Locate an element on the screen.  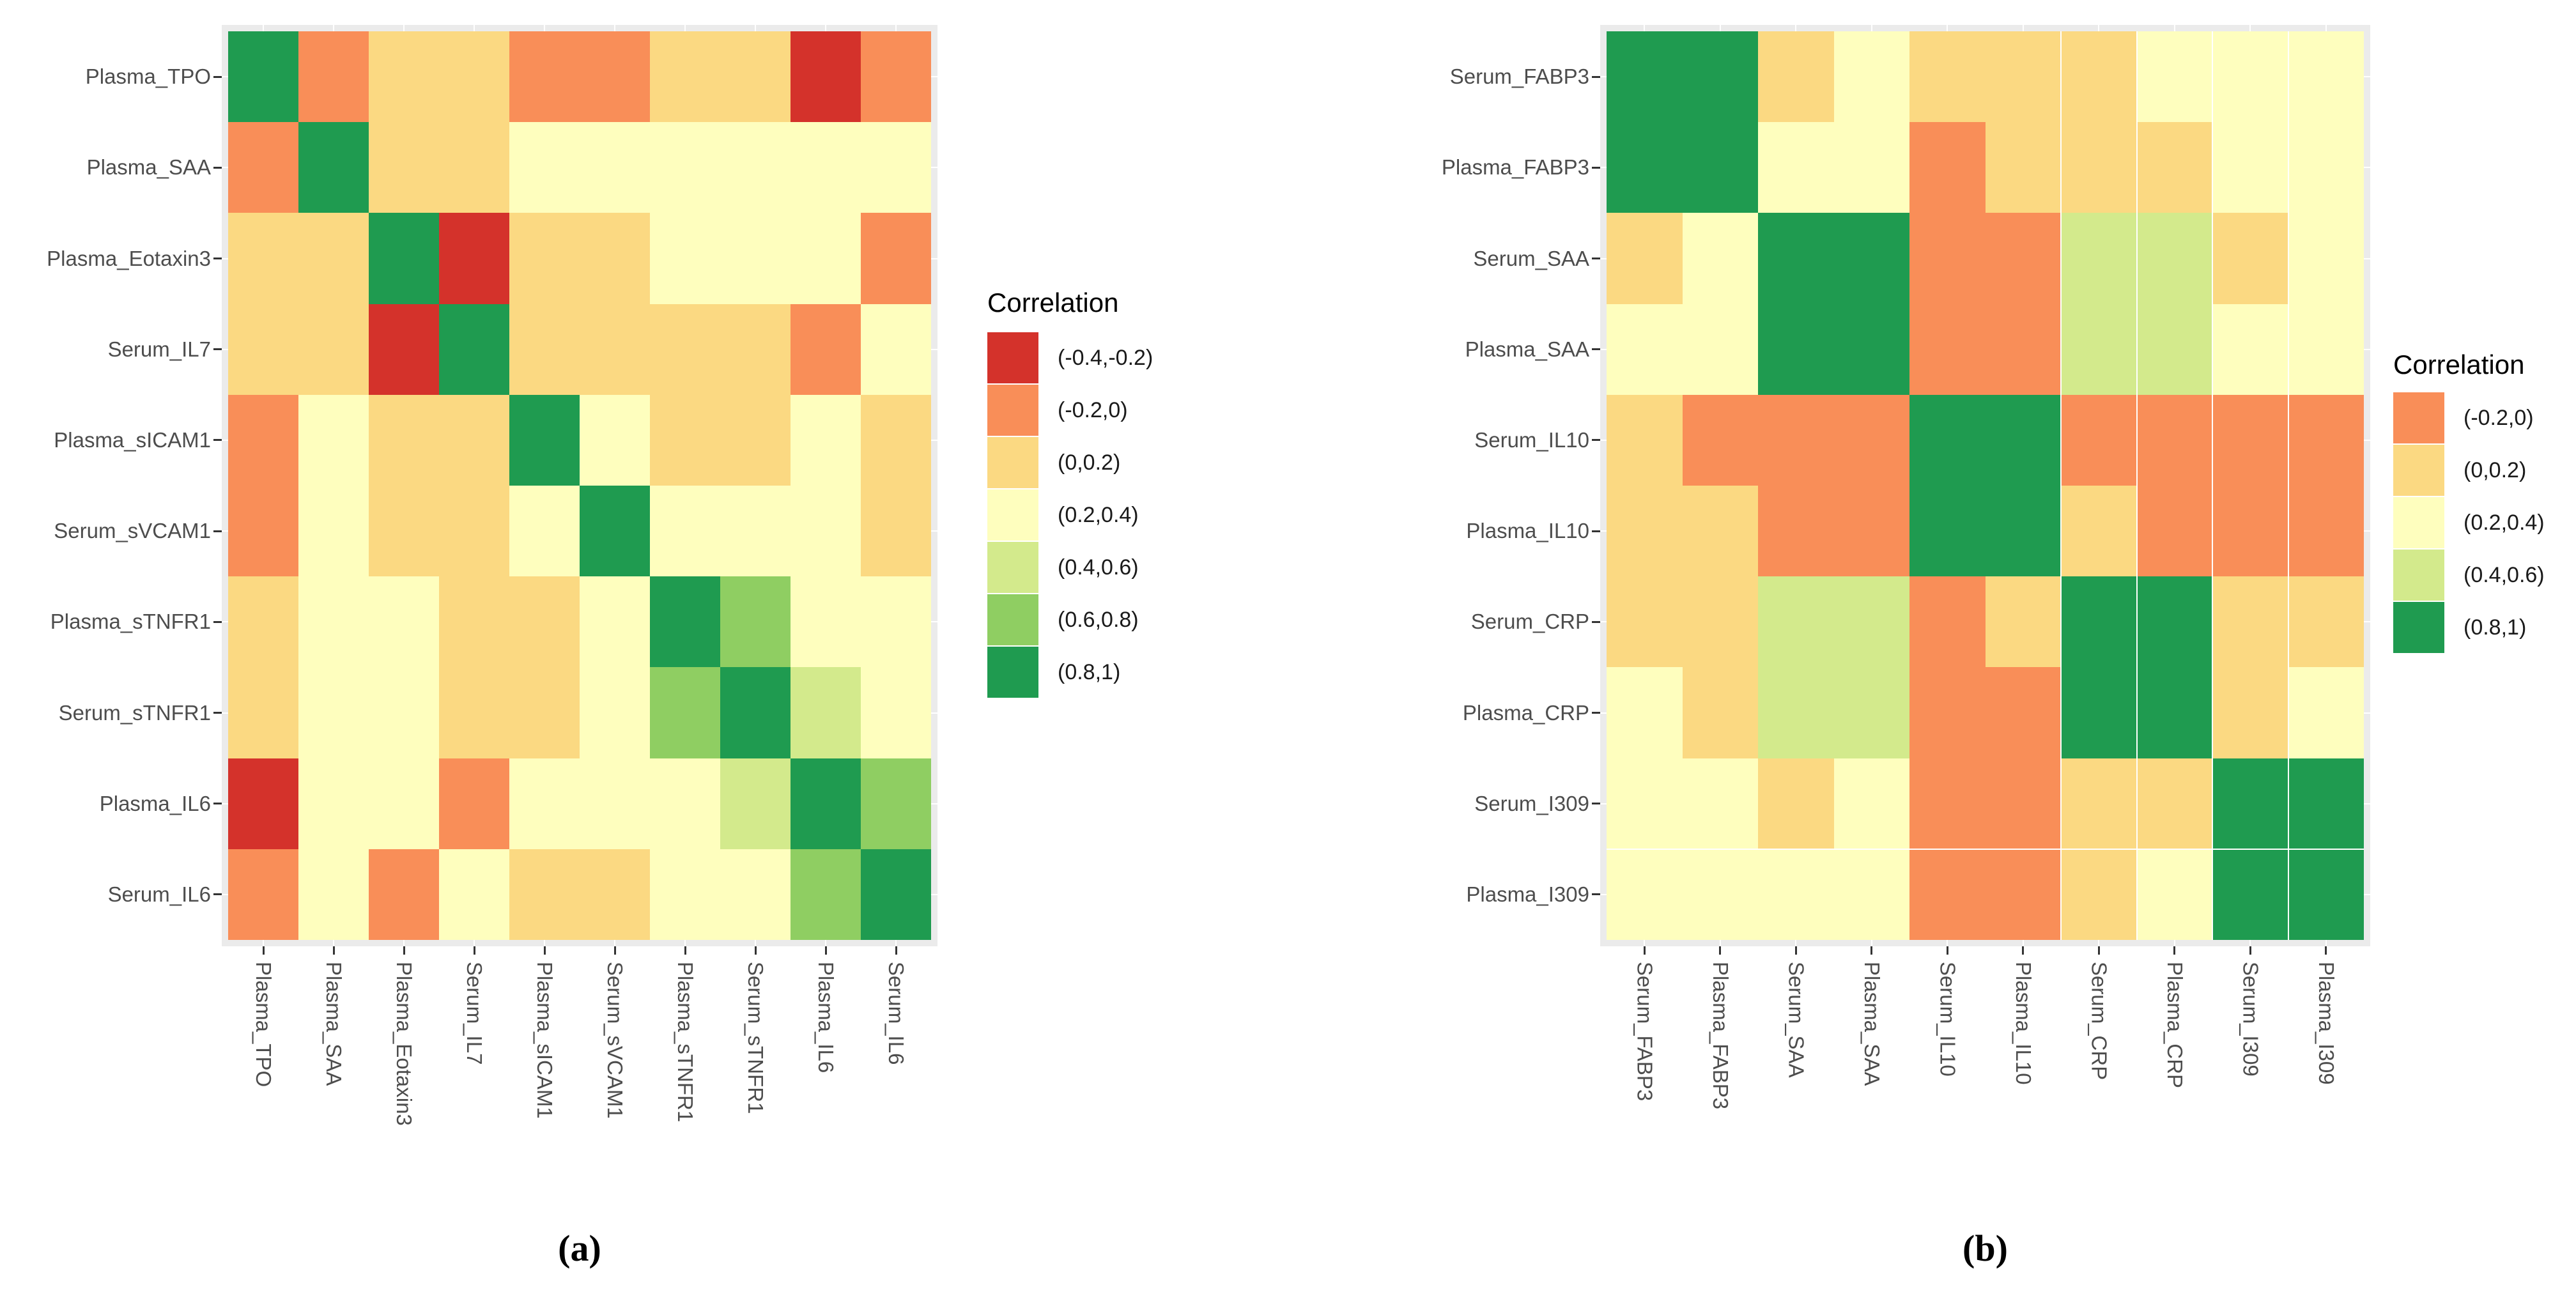
legend-bin-label: (0.2,0.4) is located at coordinates (1098, 514).